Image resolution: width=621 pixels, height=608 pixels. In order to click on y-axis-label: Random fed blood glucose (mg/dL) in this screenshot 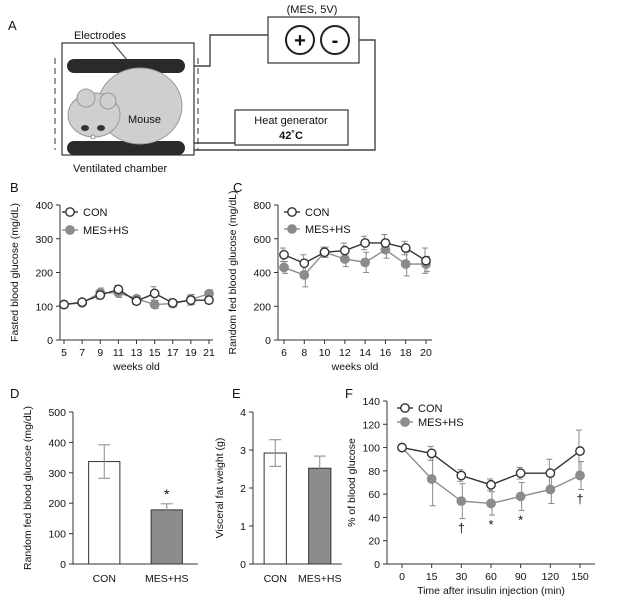, I will do `click(233, 272)`.